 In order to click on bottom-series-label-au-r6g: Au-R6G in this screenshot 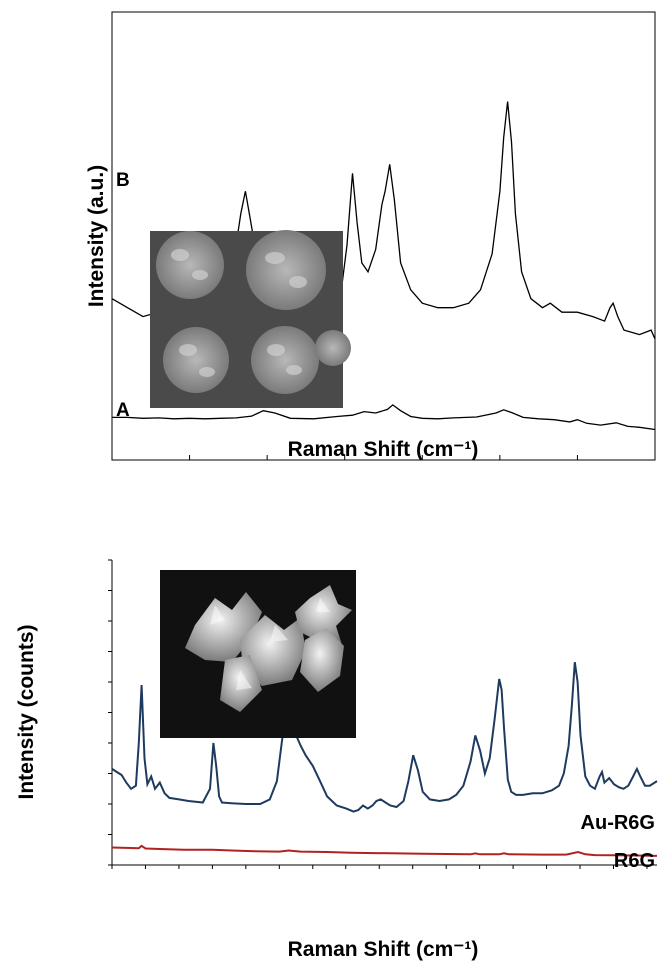, I will do `click(618, 823)`.